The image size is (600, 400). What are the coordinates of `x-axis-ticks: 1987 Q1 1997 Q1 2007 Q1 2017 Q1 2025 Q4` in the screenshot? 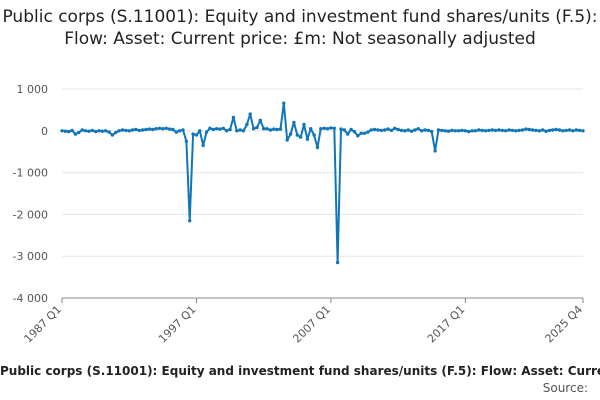 It's located at (304, 322).